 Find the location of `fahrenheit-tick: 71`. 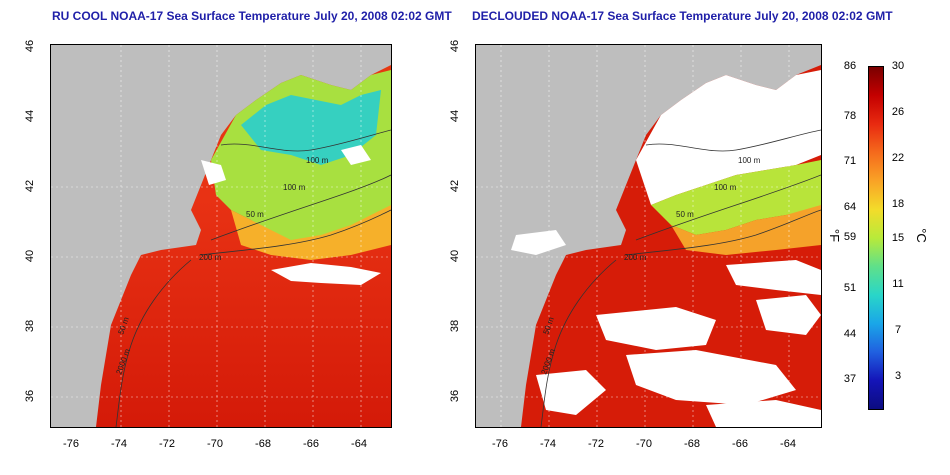

fahrenheit-tick: 71 is located at coordinates (850, 161).